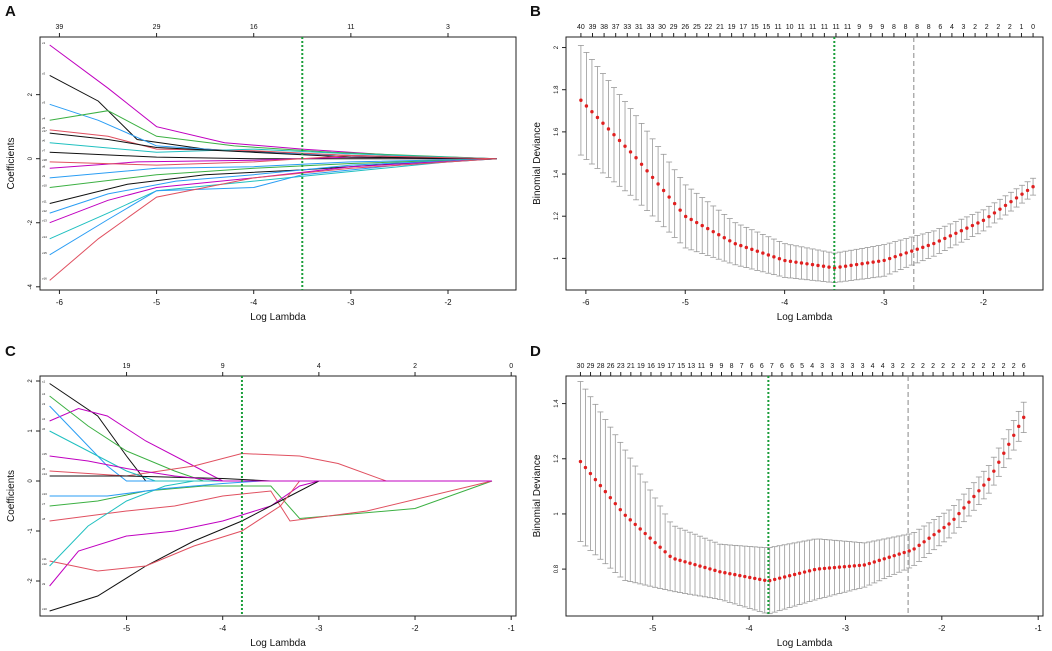 The width and height of the screenshot is (1052, 651). I want to click on coef-index-label: c9, so click(44, 584).